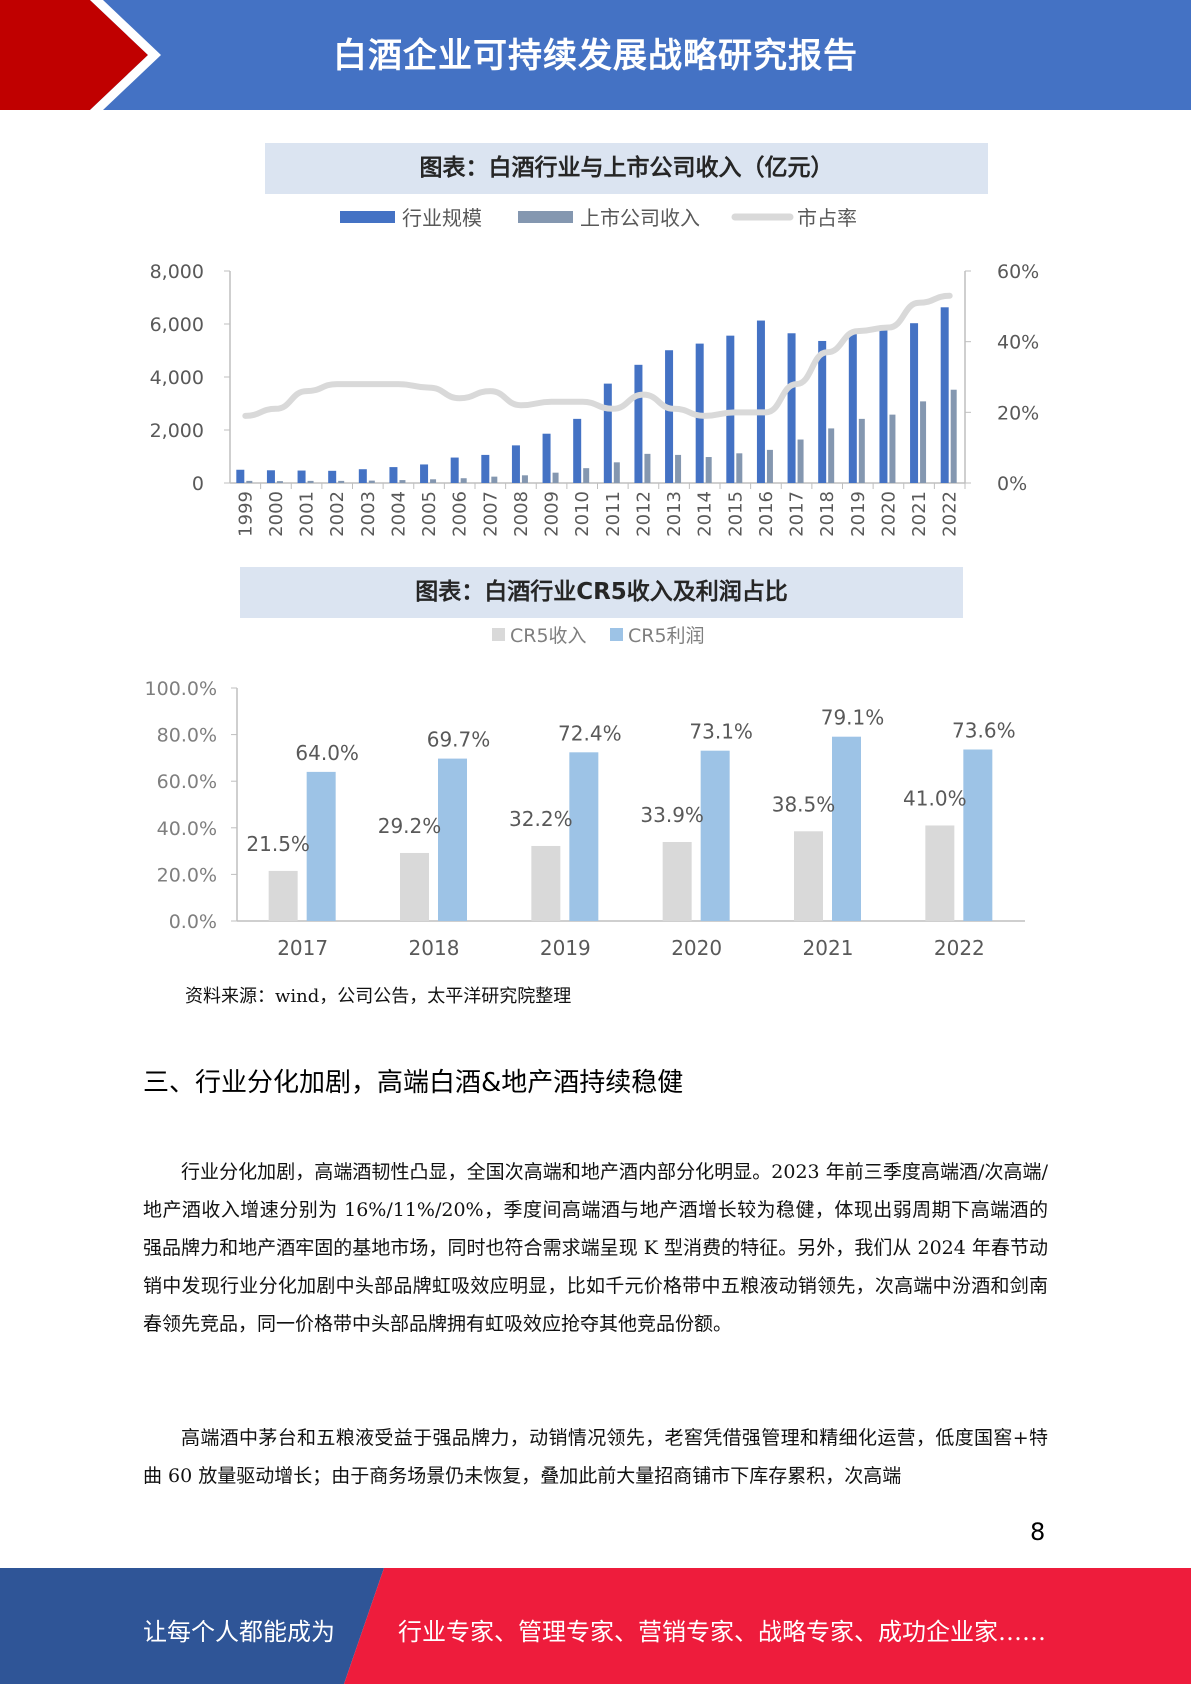 This screenshot has height=1684, width=1191. I want to click on chart2-title: 图表：白酒行业CR5收入及利润占比, so click(601, 592).